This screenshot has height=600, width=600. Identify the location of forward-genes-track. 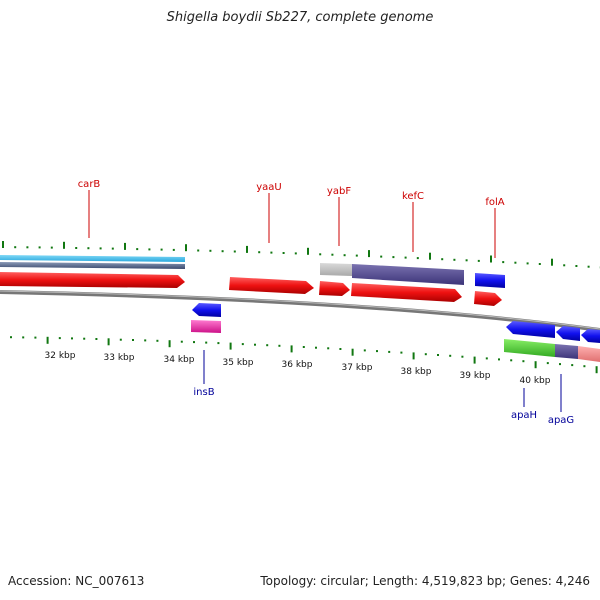
(251, 289).